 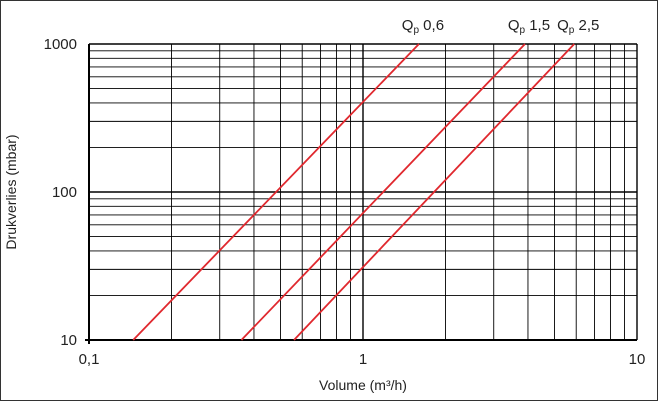 What do you see at coordinates (11, 191) in the screenshot?
I see `y-axis-label: Drukverlies (mbar)` at bounding box center [11, 191].